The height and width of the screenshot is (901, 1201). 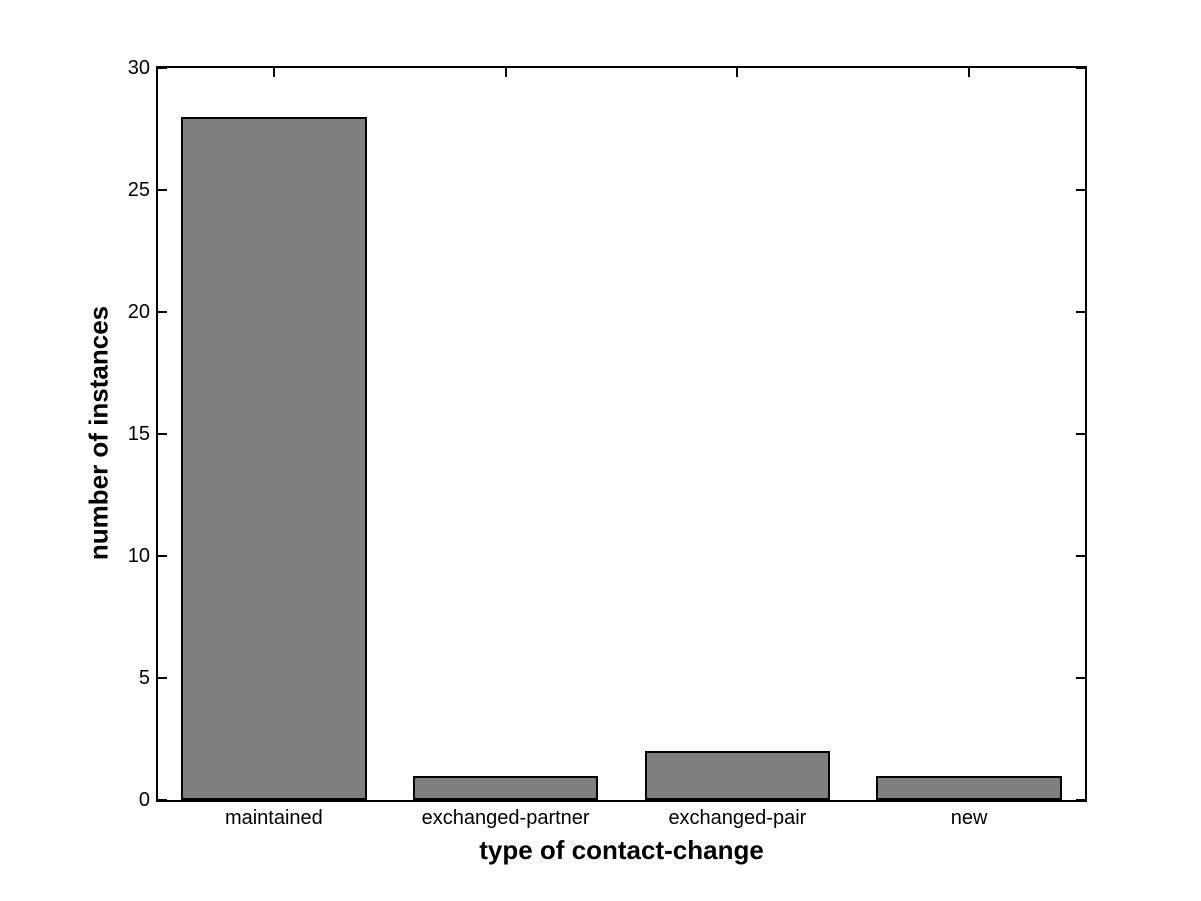 What do you see at coordinates (737, 818) in the screenshot?
I see `x-tick-label: exchanged-pair` at bounding box center [737, 818].